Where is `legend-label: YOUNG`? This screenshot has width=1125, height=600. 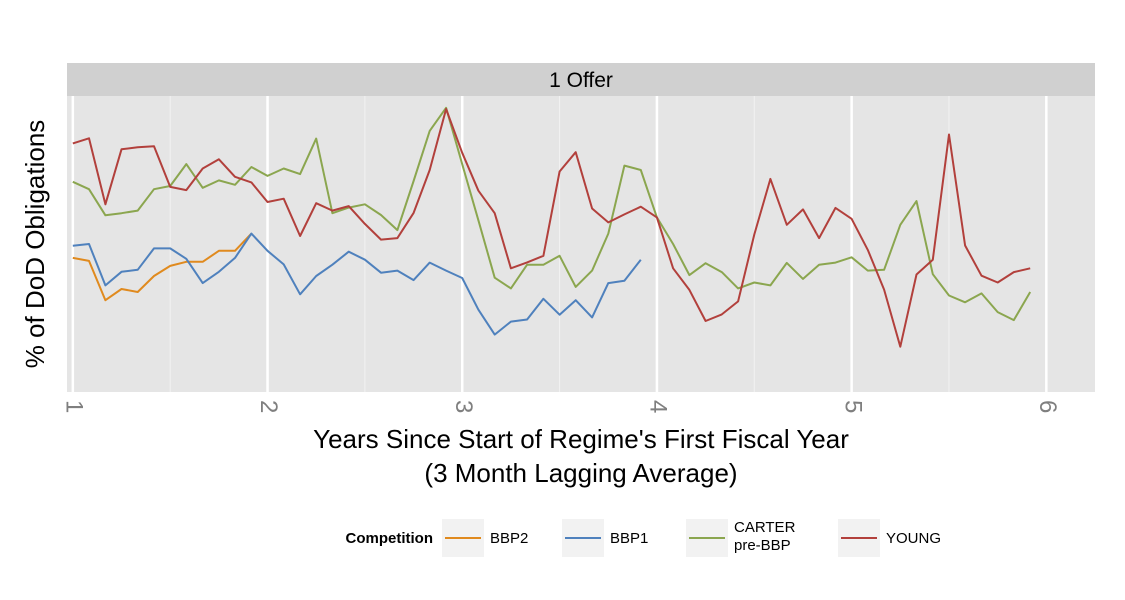 legend-label: YOUNG is located at coordinates (913, 538).